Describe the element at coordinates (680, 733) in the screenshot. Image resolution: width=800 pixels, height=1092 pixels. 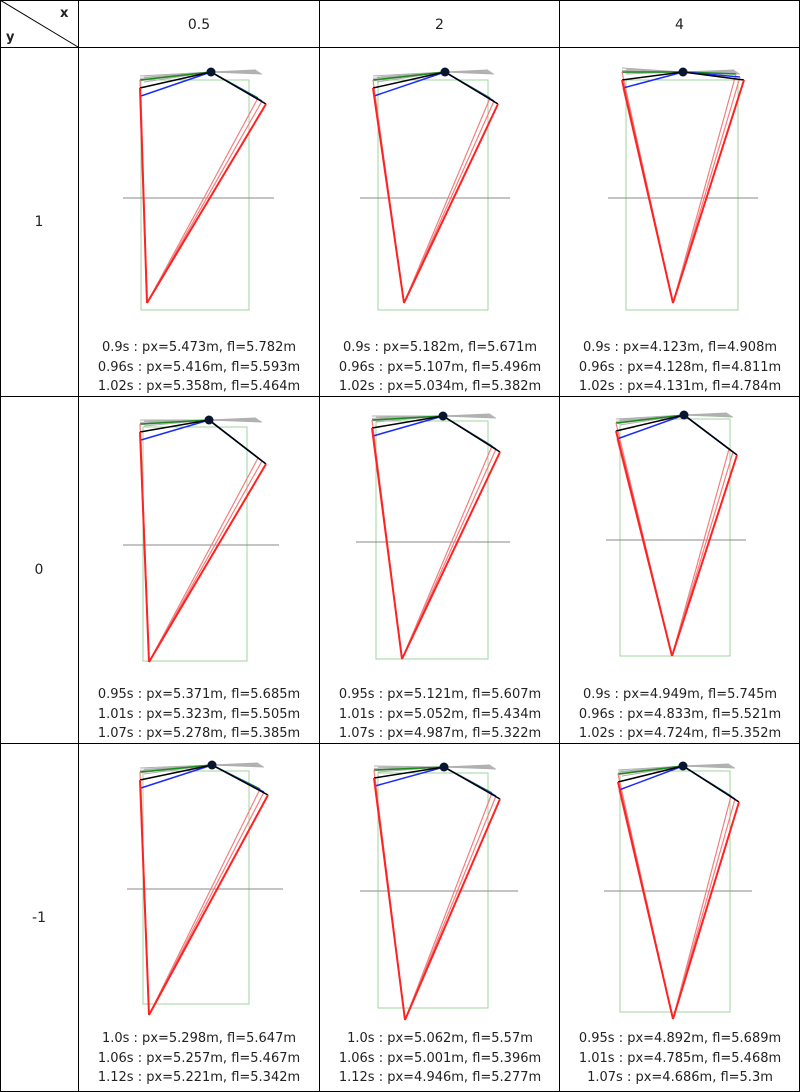
I see `caption-line: 1.02s : px=4.724m, fl=5.352m` at that location.